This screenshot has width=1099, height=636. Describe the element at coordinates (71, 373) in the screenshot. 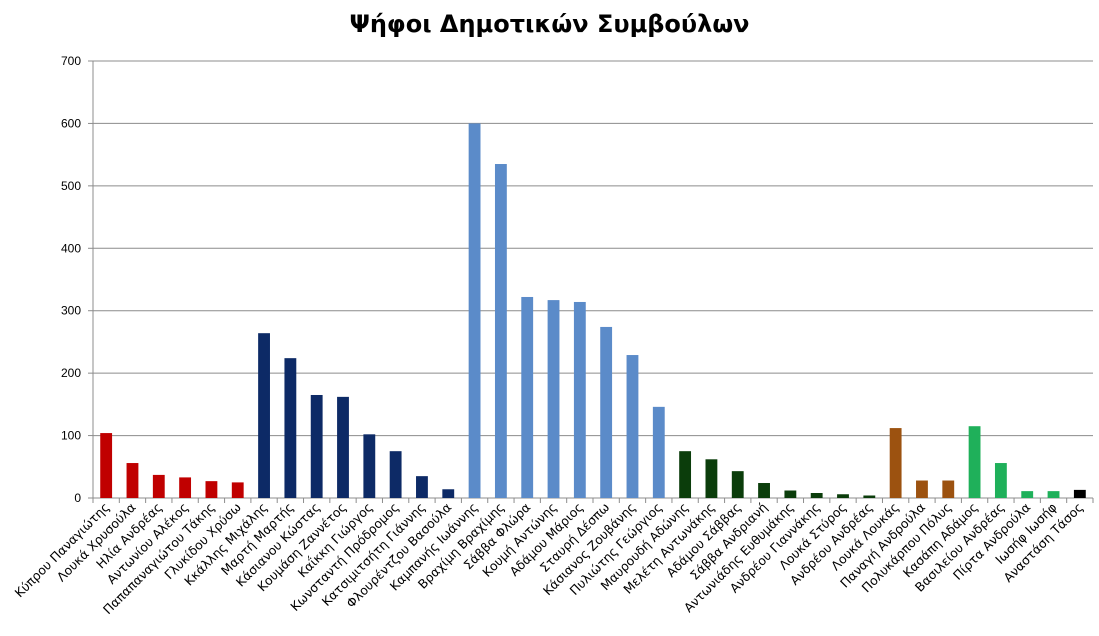

I see `y-tick-label: 200` at that location.